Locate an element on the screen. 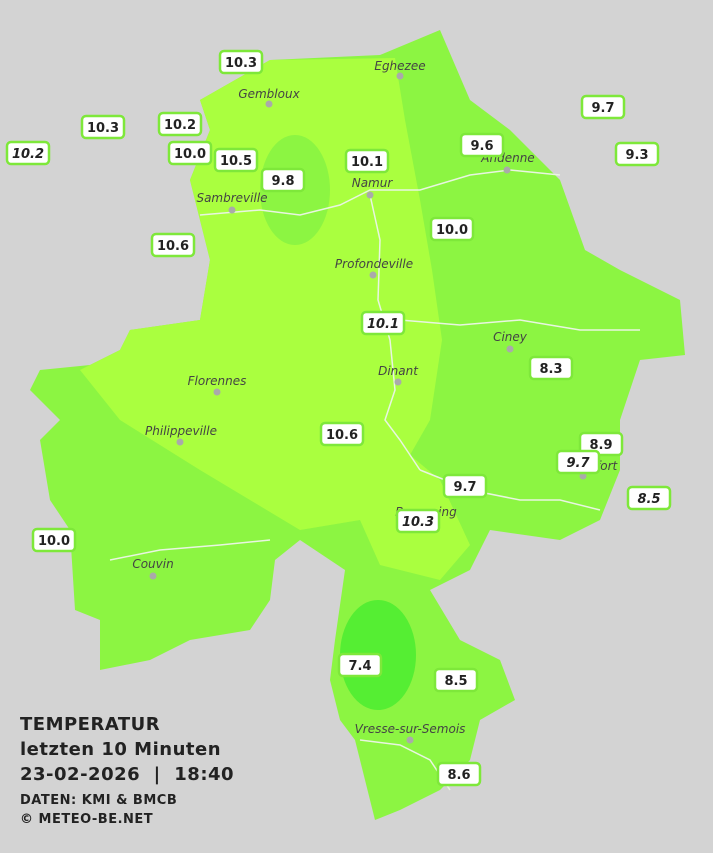  station: 7.4 is located at coordinates (360, 665).